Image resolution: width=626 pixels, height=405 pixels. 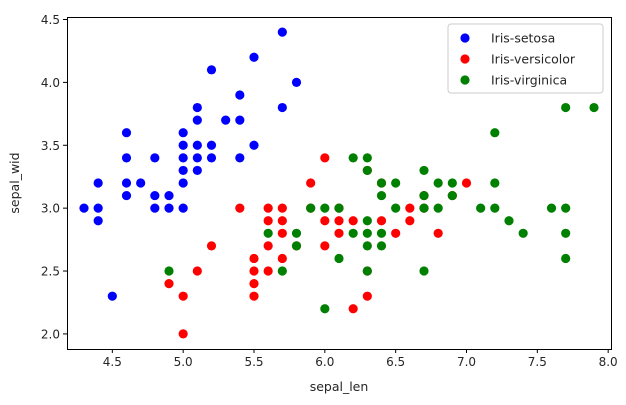 I want to click on legend-label: Iris-virginica, so click(x=529, y=80).